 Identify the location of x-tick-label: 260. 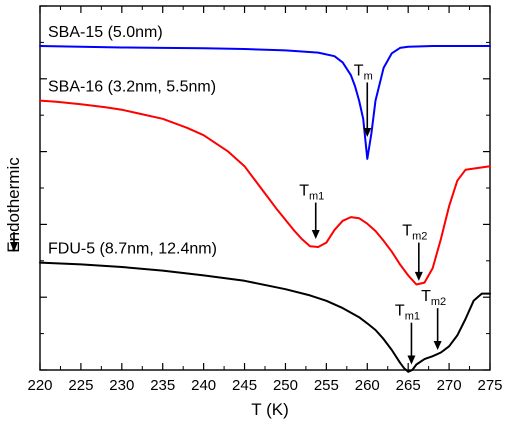
(367, 385).